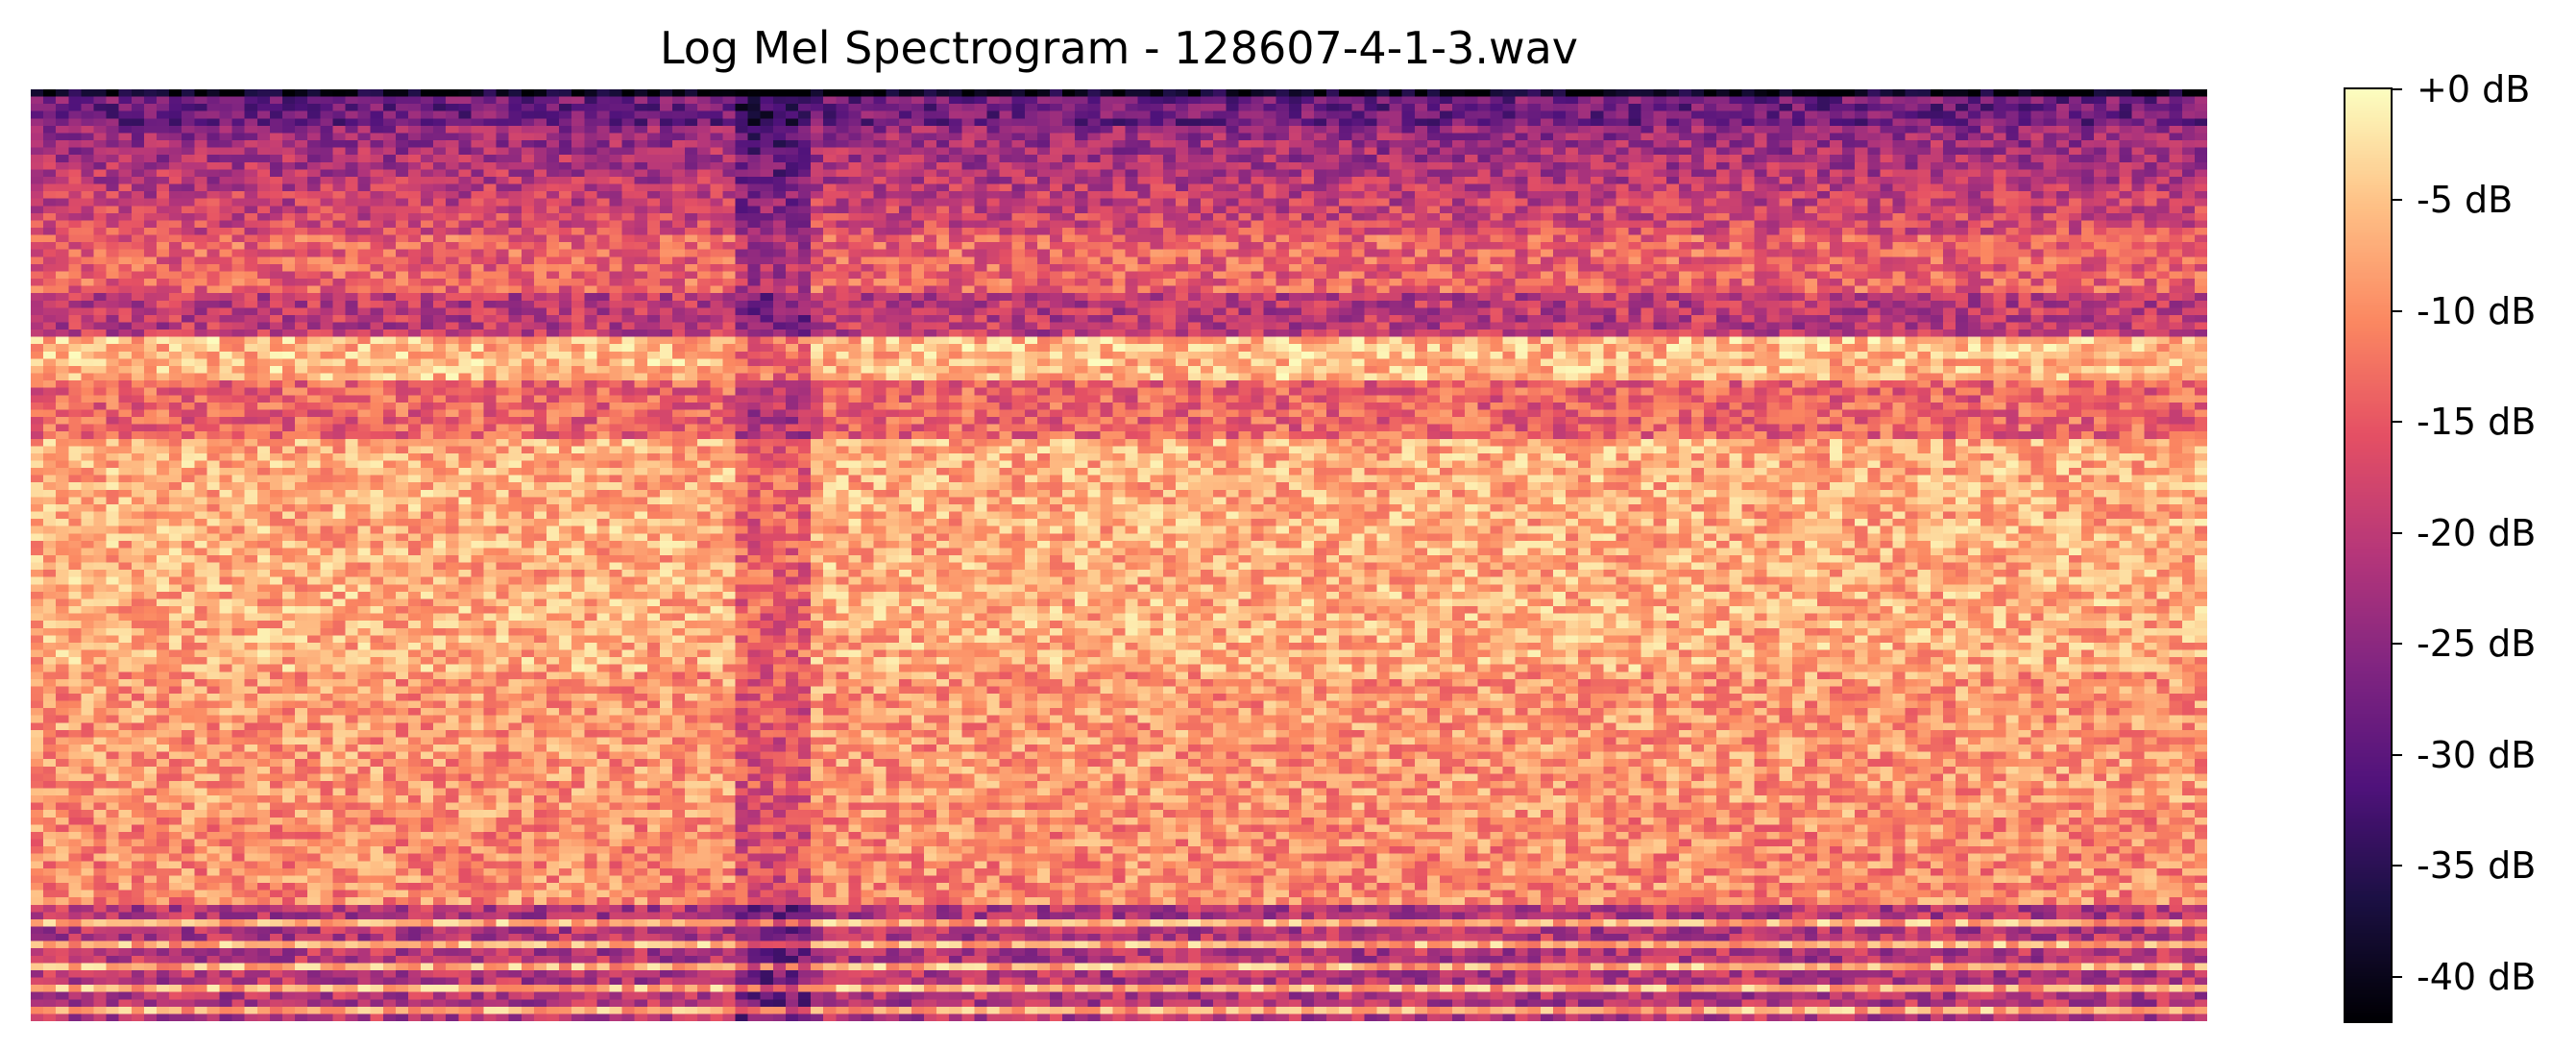 Image resolution: width=2576 pixels, height=1050 pixels. Describe the element at coordinates (2477, 754) in the screenshot. I see `colorbar-tick-label: -30 dB` at that location.